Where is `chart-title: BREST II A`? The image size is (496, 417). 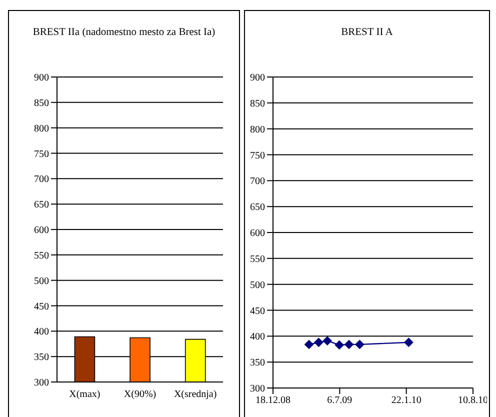 chart-title: BREST II A is located at coordinates (367, 33).